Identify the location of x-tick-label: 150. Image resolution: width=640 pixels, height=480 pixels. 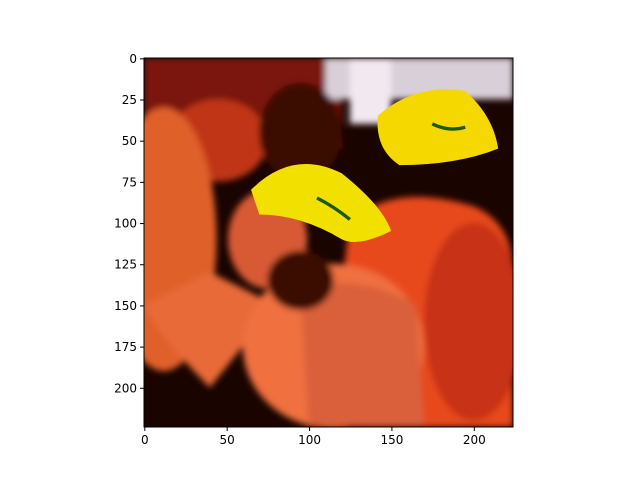
(391, 440).